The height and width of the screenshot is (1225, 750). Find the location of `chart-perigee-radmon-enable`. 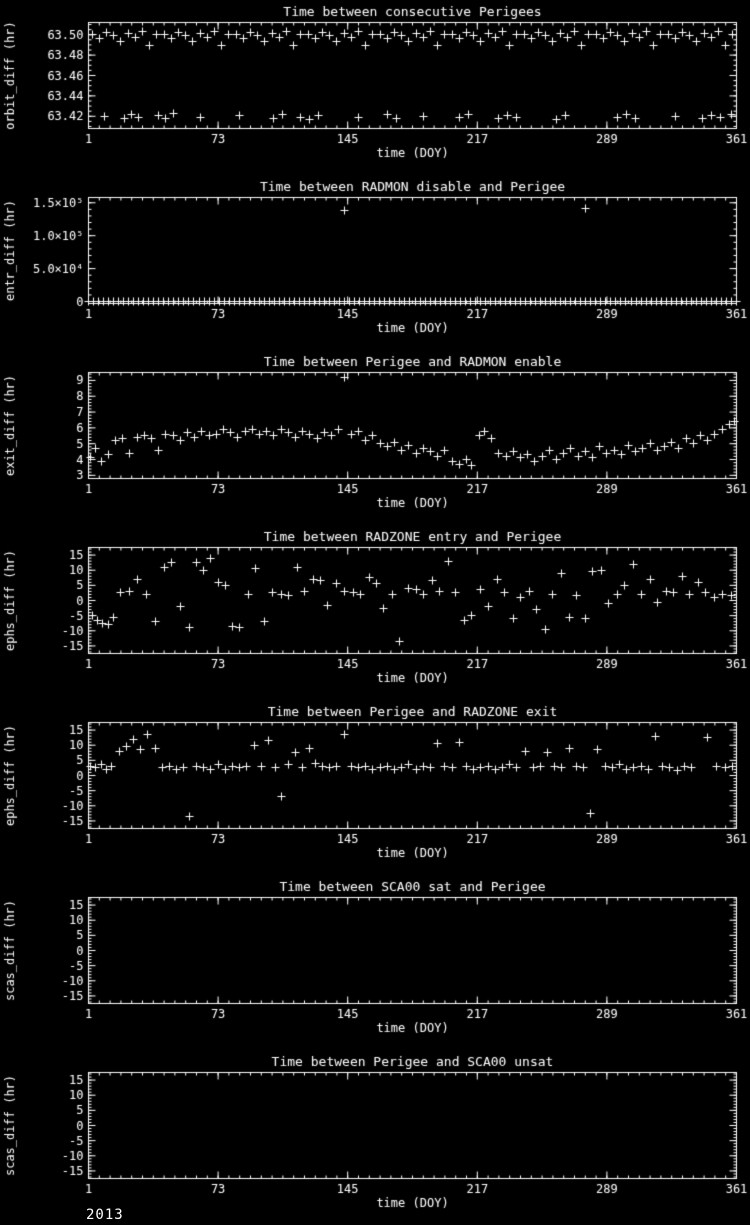

chart-perigee-radmon-enable is located at coordinates (375, 437).